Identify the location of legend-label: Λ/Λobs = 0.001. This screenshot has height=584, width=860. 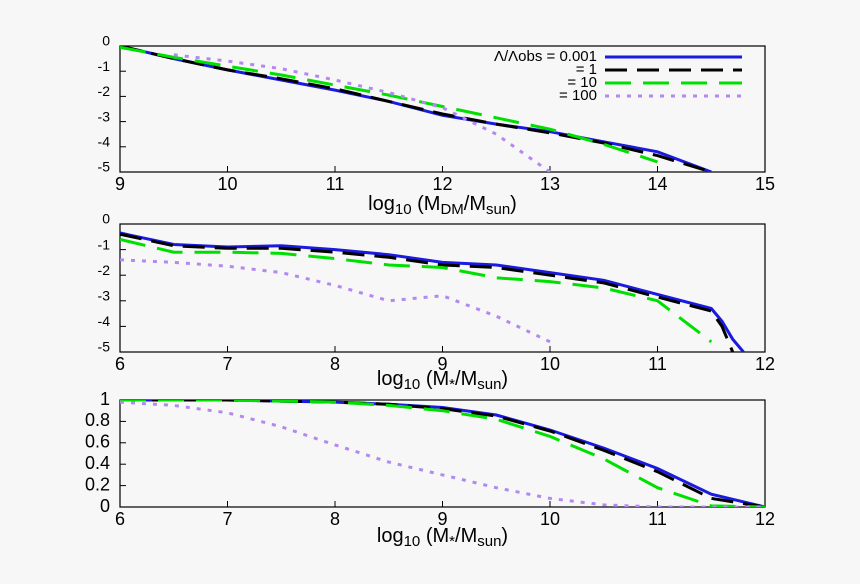
(545, 56).